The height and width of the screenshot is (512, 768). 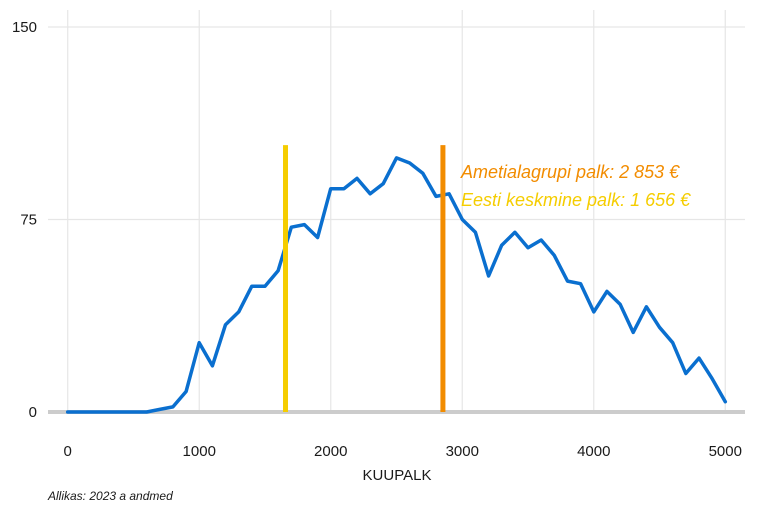 I want to click on x-tick-label: 5000, so click(x=725, y=451).